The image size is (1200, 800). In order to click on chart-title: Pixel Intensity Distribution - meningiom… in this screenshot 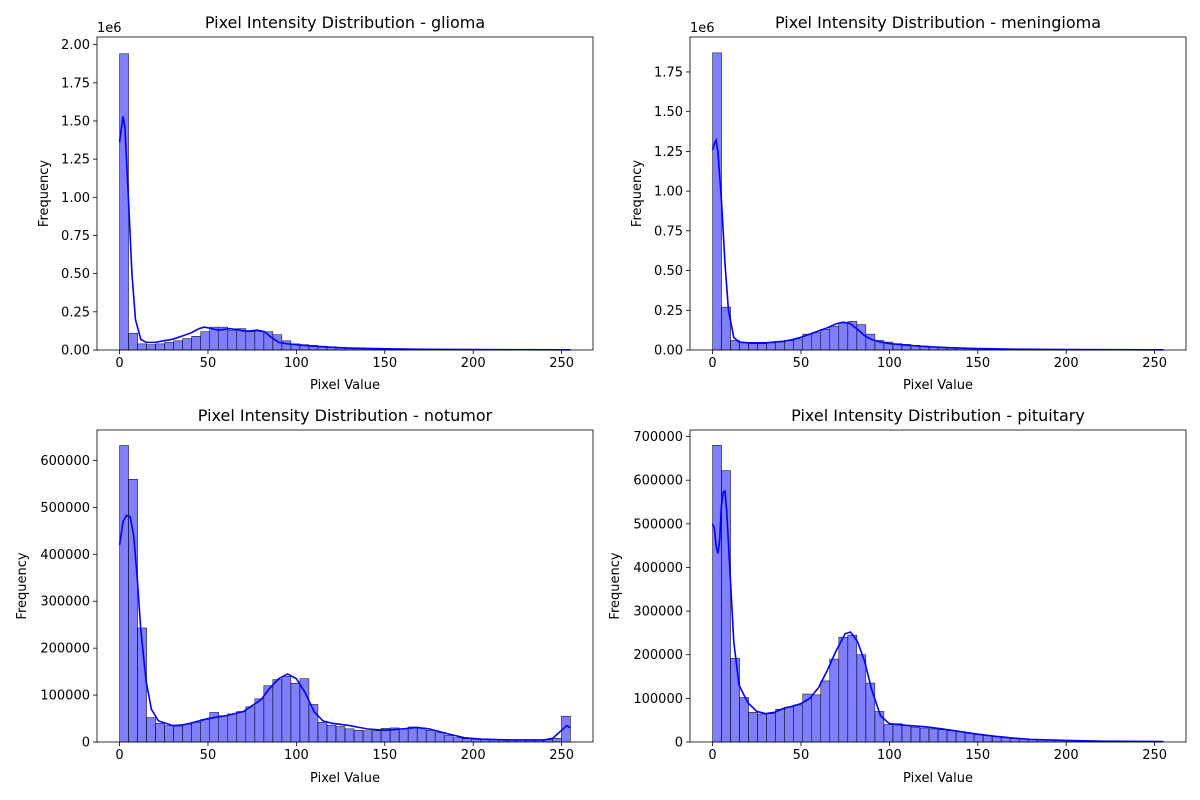, I will do `click(938, 22)`.